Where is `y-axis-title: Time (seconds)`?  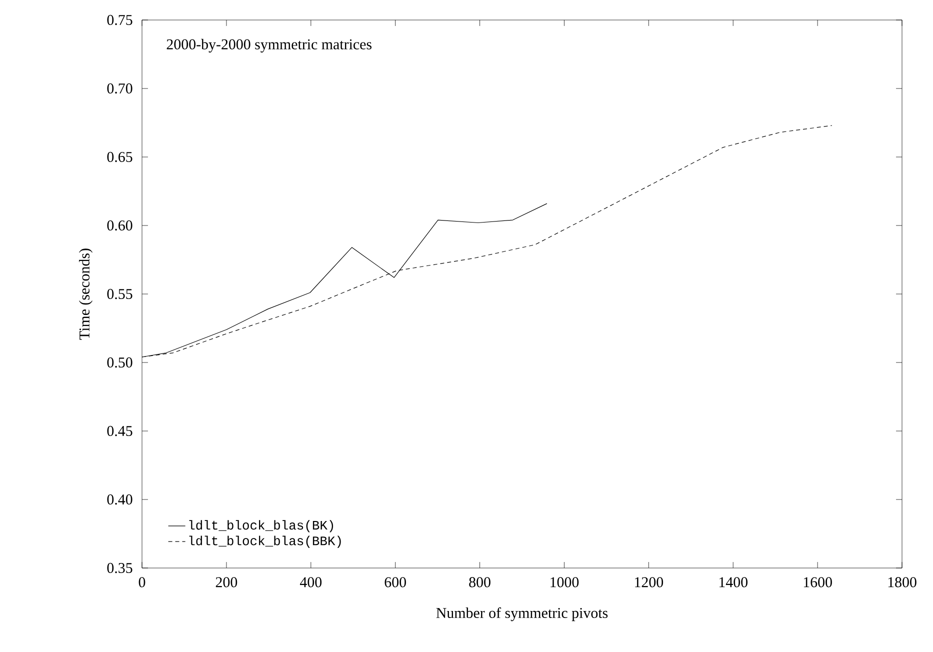
y-axis-title: Time (seconds) is located at coordinates (85, 294).